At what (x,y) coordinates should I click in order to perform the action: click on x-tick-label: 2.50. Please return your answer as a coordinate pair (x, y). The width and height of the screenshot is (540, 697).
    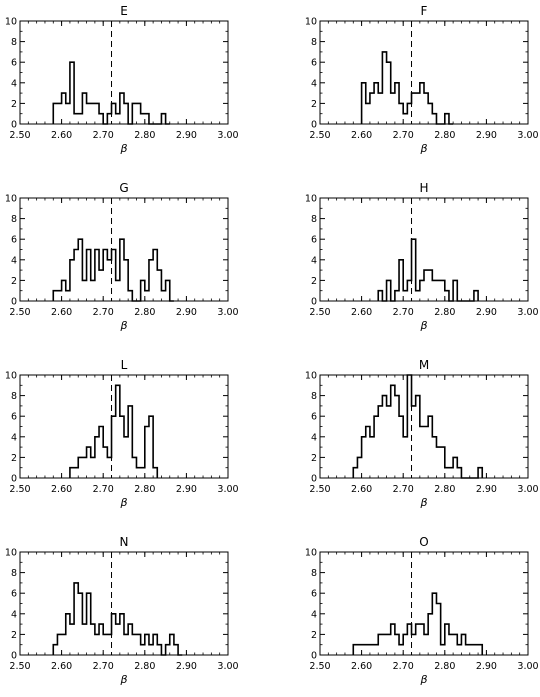
    Looking at the image, I should click on (319, 135).